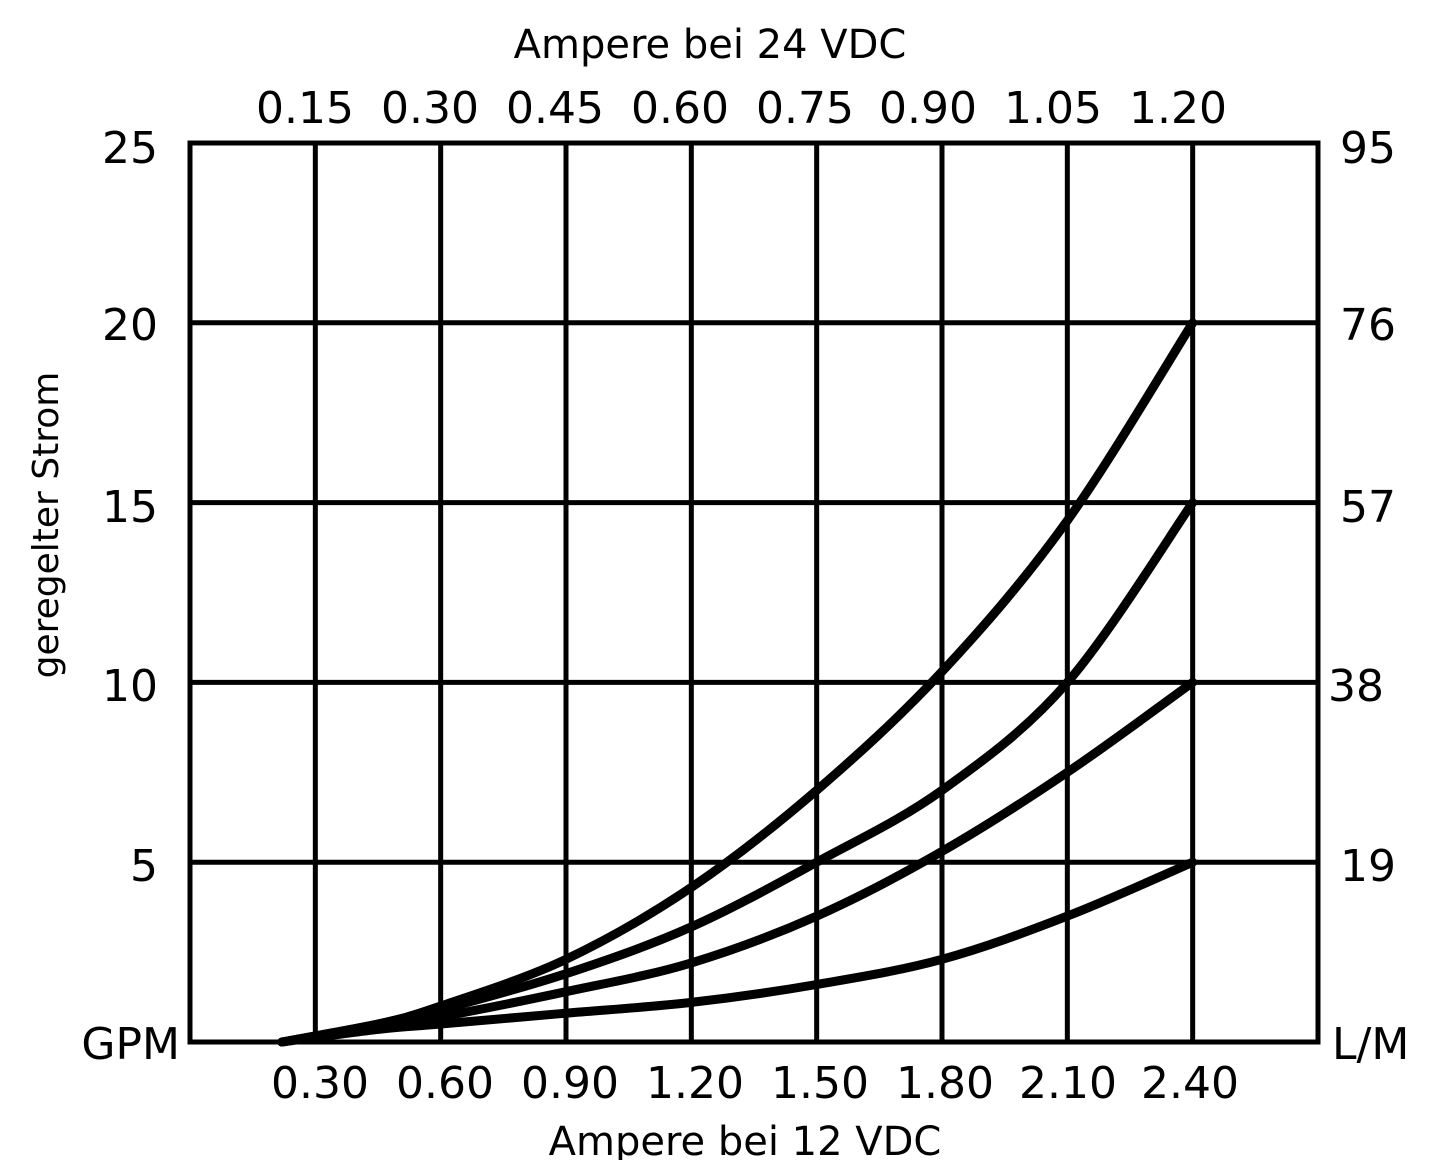 This screenshot has width=1455, height=1160. I want to click on x-tick-label: 2.40, so click(1190, 1083).